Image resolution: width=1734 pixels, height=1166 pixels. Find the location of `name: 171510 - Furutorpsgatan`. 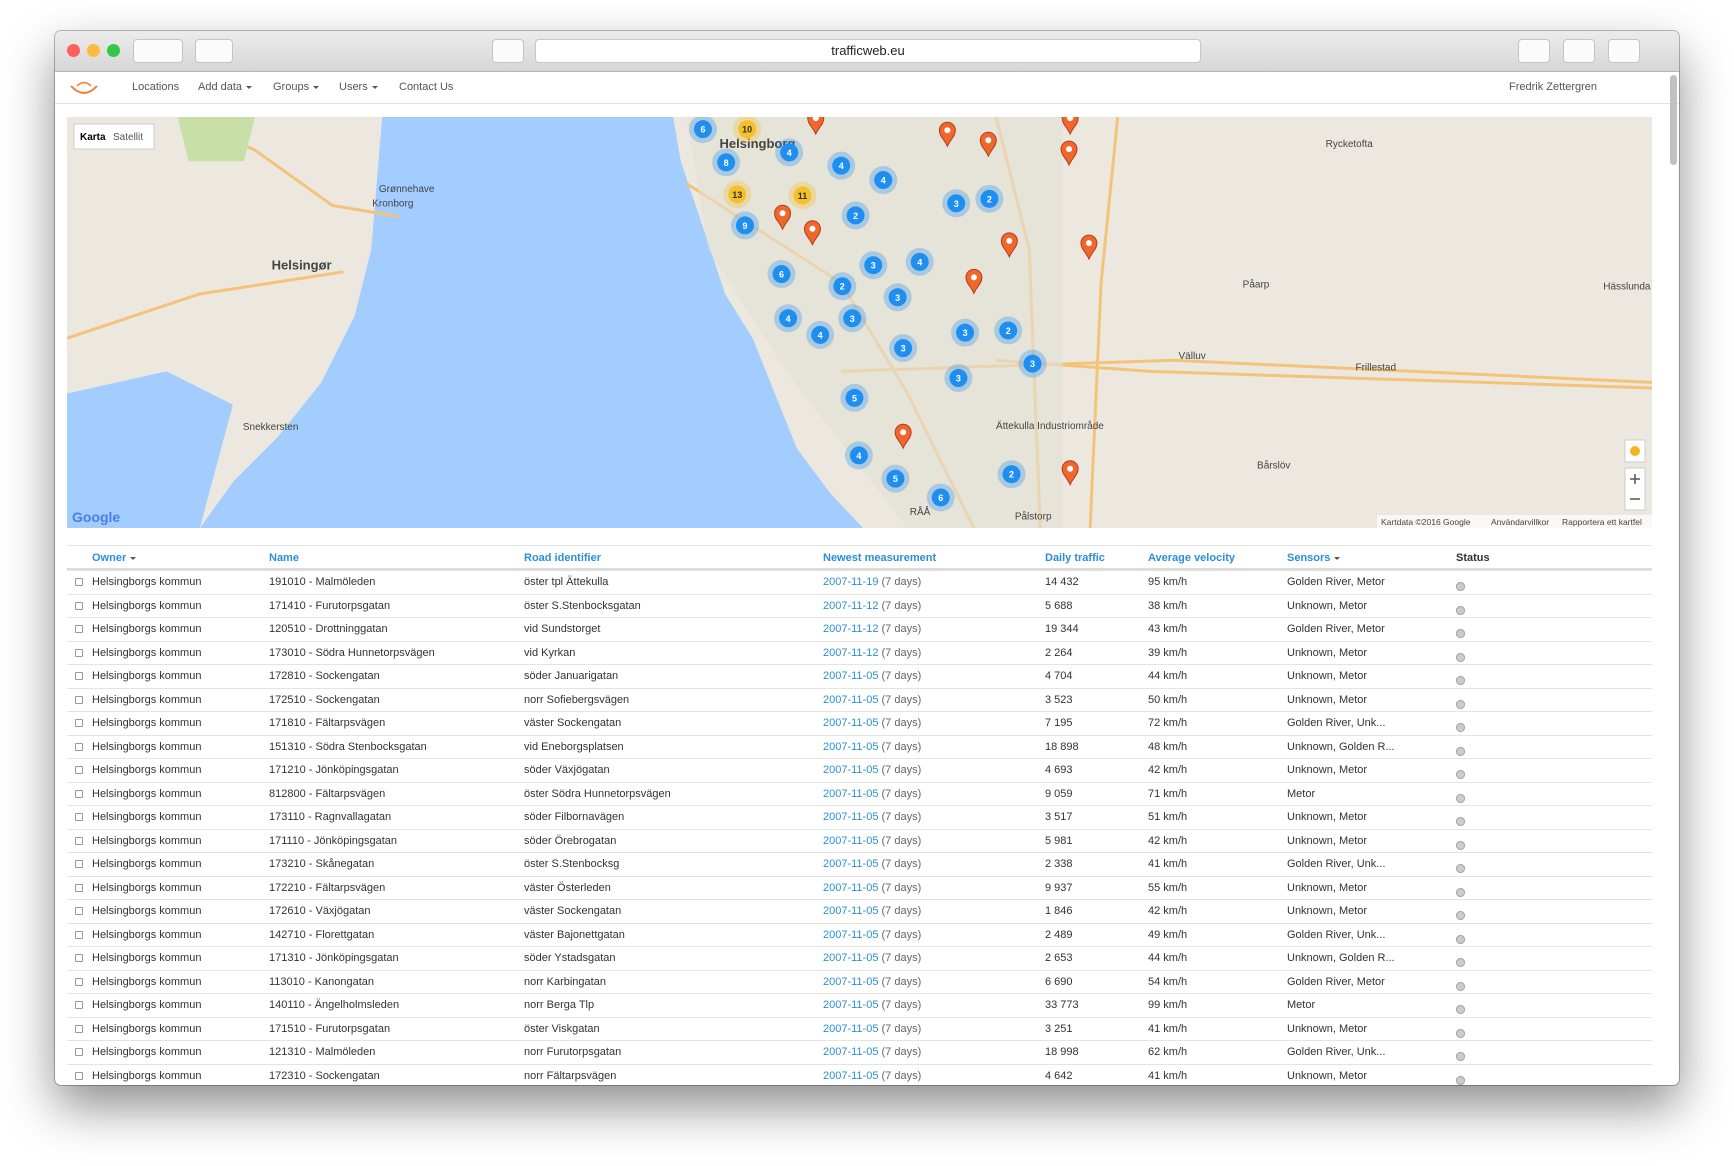

name: 171510 - Furutorpsgatan is located at coordinates (329, 1029).